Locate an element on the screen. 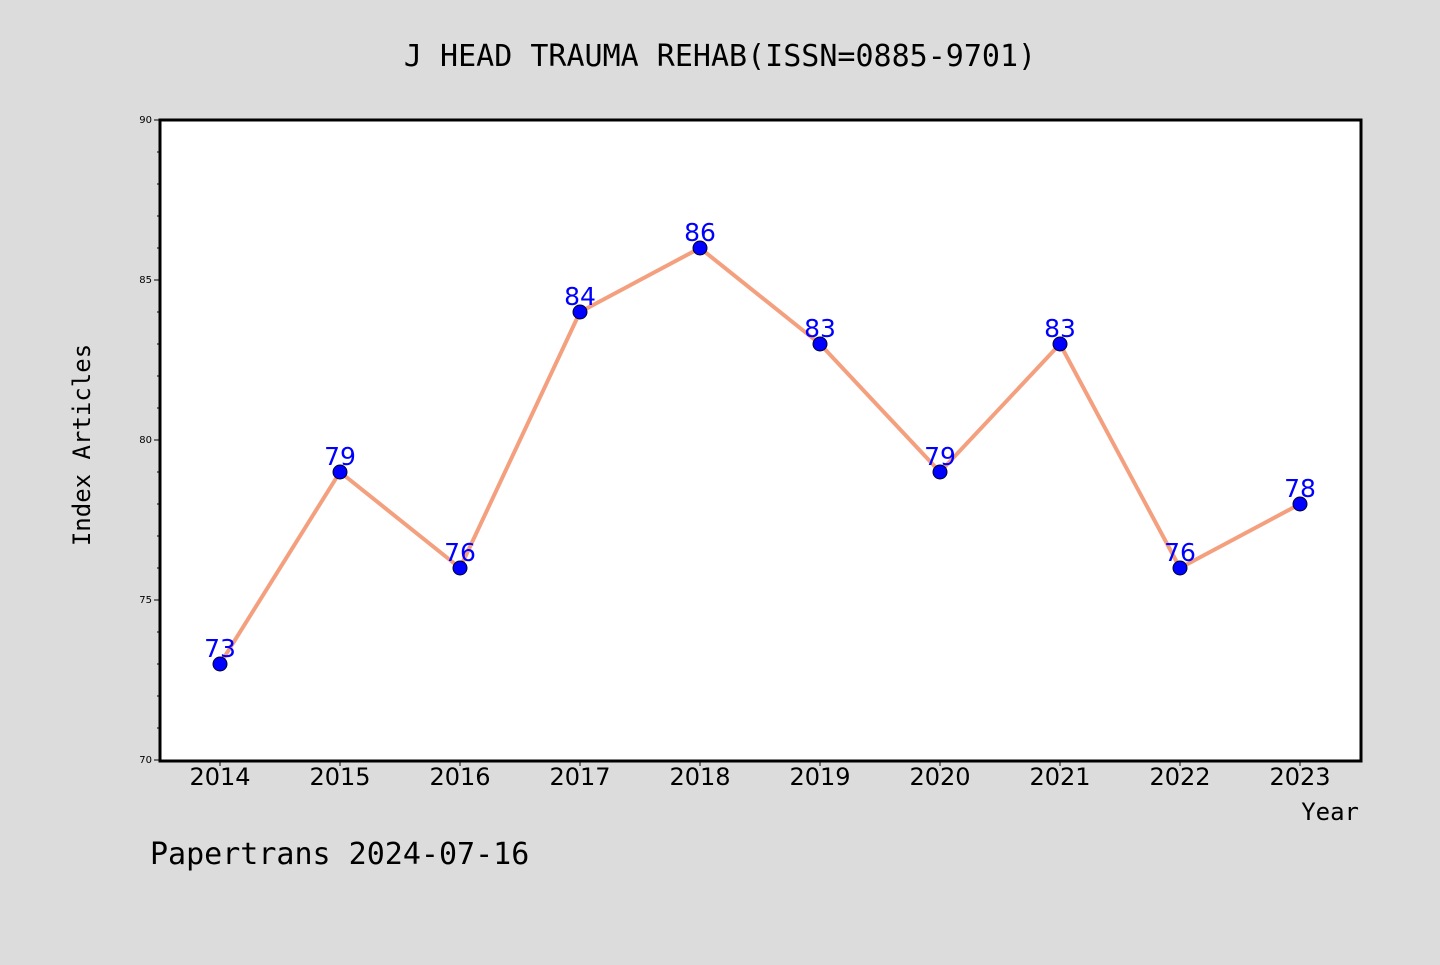 The width and height of the screenshot is (1440, 965). y-tick-label: 80 is located at coordinates (145, 440).